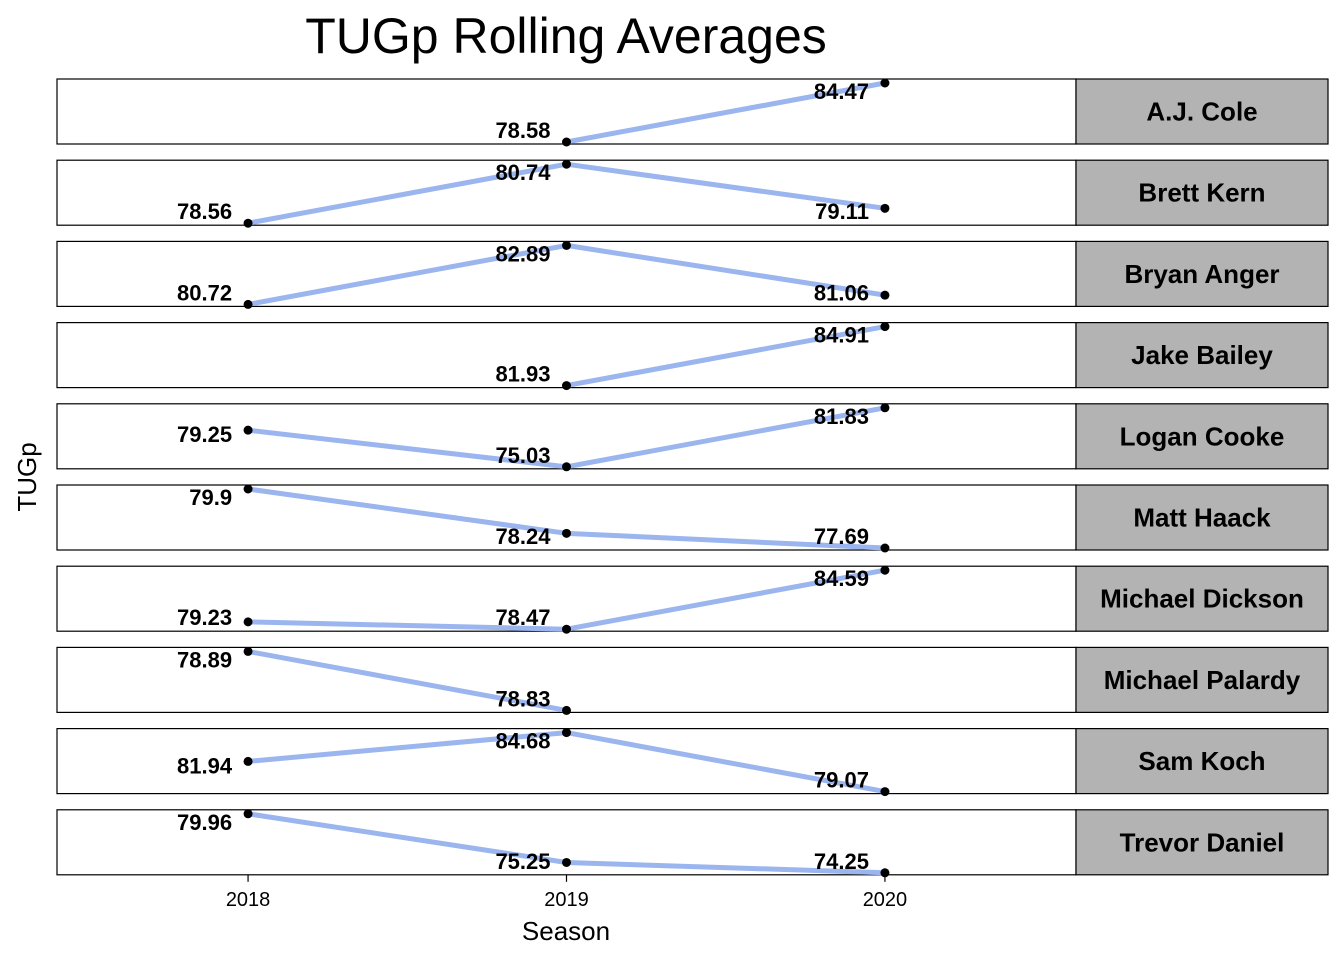  Describe the element at coordinates (692, 437) in the screenshot. I see `facet-panel-logan-cooke: Logan Cooke 79.25 75.03 81.83` at that location.